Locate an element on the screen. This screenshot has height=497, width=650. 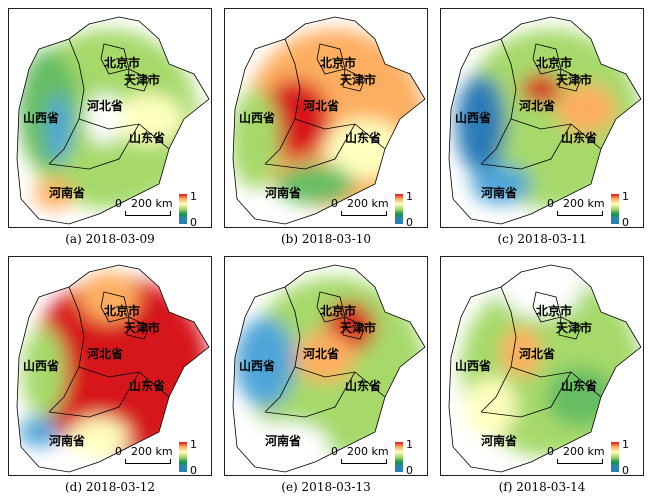
panel-caption: (e) 2018-03-13 is located at coordinates (326, 487).